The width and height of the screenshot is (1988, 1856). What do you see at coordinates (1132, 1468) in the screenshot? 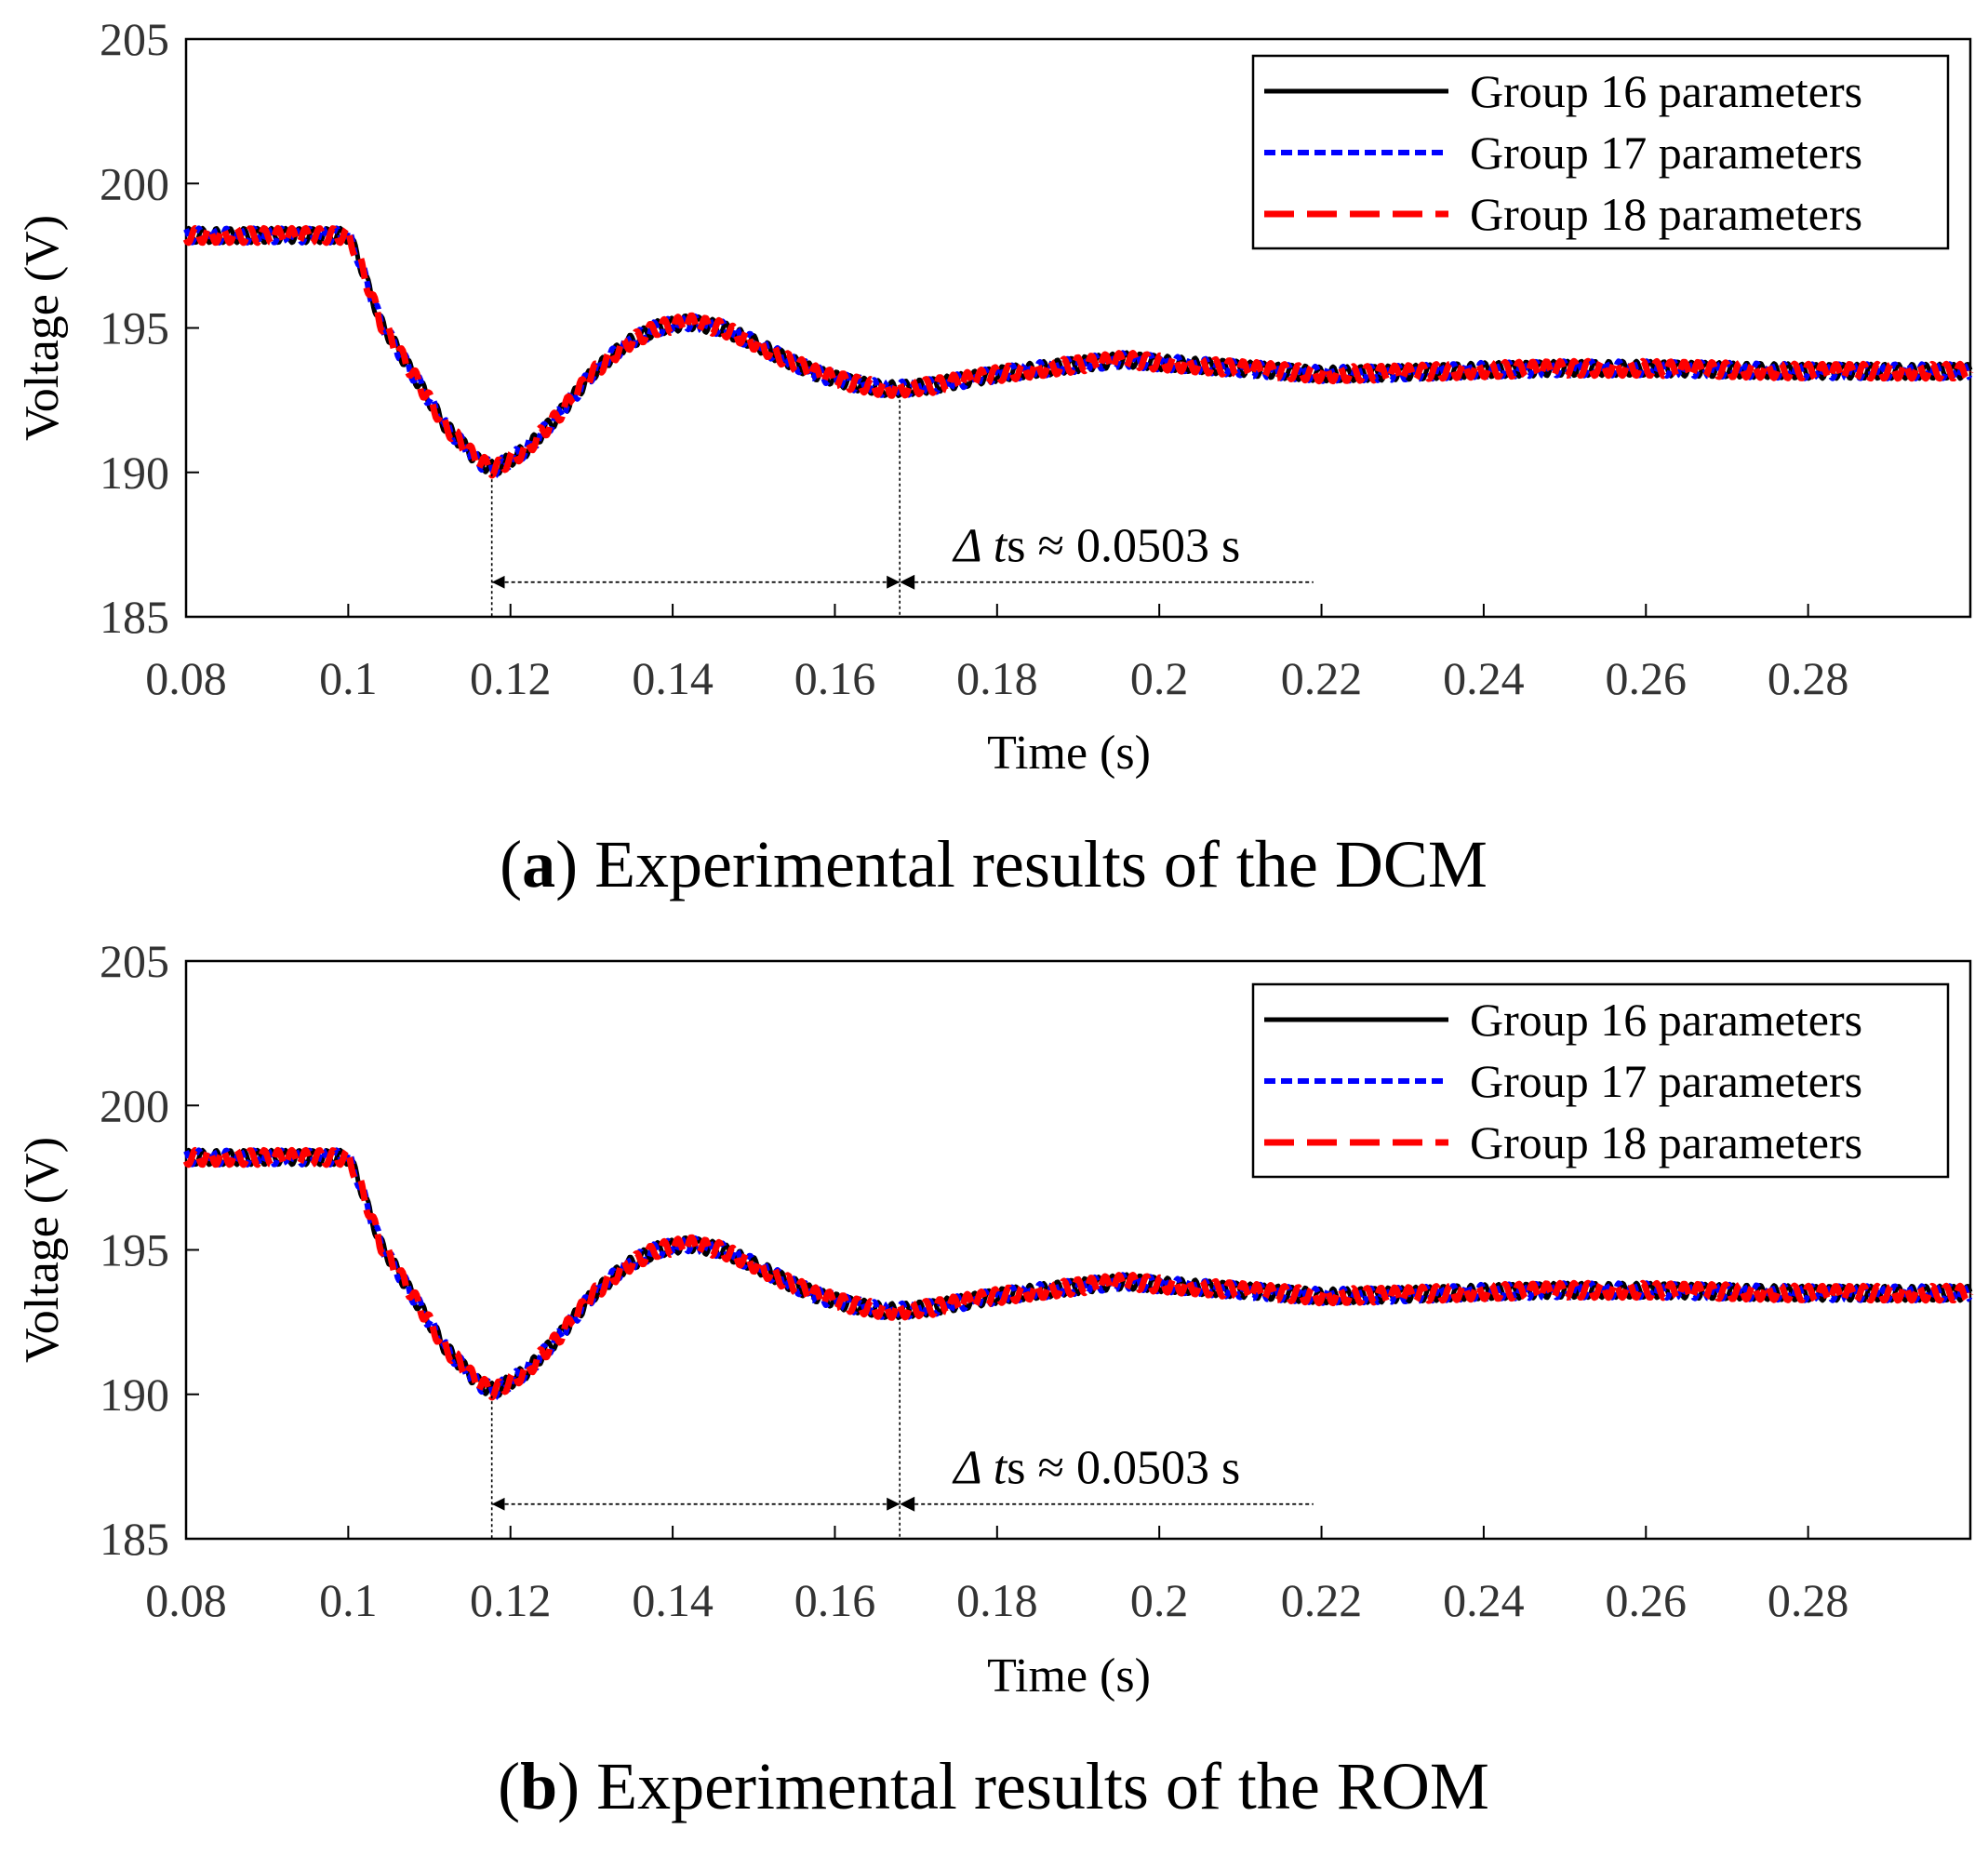
I see `panel-b-annotation-value: ≈ 0.0503 s` at bounding box center [1132, 1468].